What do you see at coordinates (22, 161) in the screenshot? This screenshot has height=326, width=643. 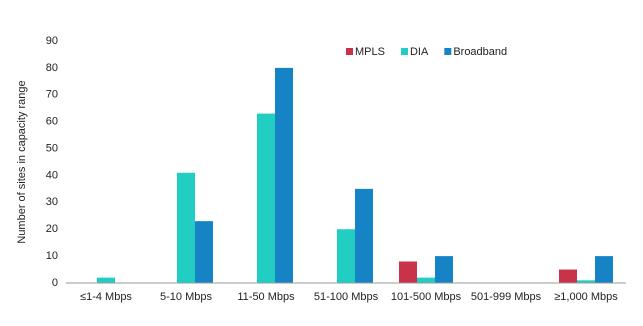 I see `y-axis-label: Number of sites in capacity range` at bounding box center [22, 161].